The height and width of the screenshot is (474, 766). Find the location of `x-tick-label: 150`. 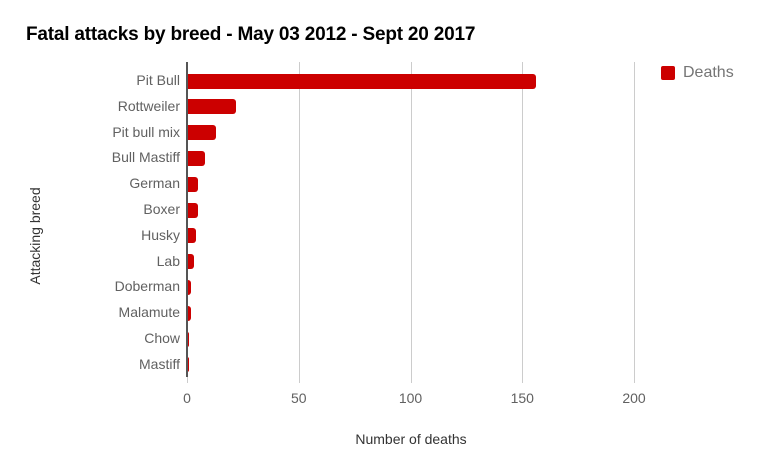

x-tick-label: 150 is located at coordinates (522, 398).